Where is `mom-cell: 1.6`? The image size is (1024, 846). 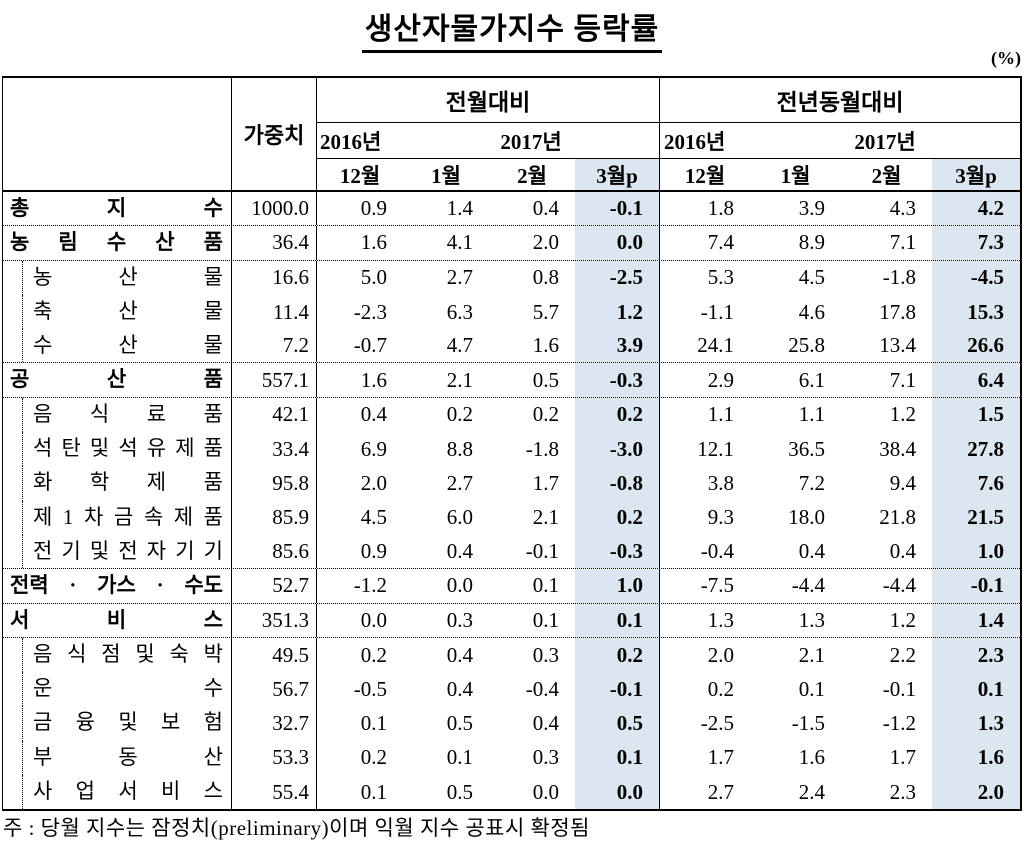
mom-cell: 1.6 is located at coordinates (545, 345).